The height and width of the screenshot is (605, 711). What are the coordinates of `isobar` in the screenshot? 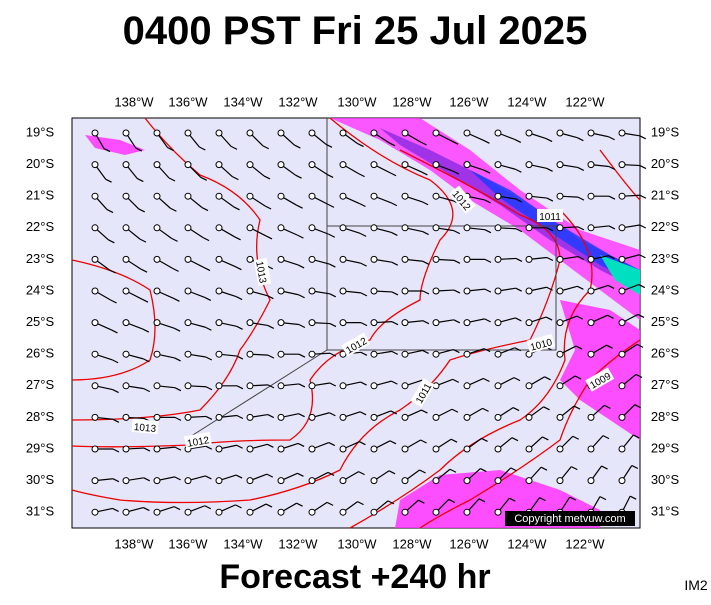 It's located at (171, 269).